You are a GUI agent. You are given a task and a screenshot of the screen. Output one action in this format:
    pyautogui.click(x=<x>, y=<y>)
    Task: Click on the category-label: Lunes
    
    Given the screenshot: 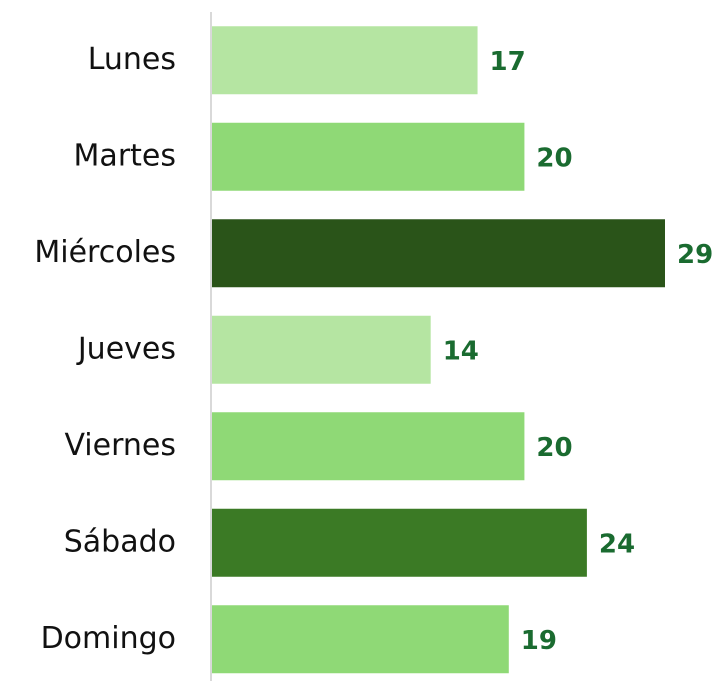 What is the action you would take?
    pyautogui.click(x=132, y=59)
    